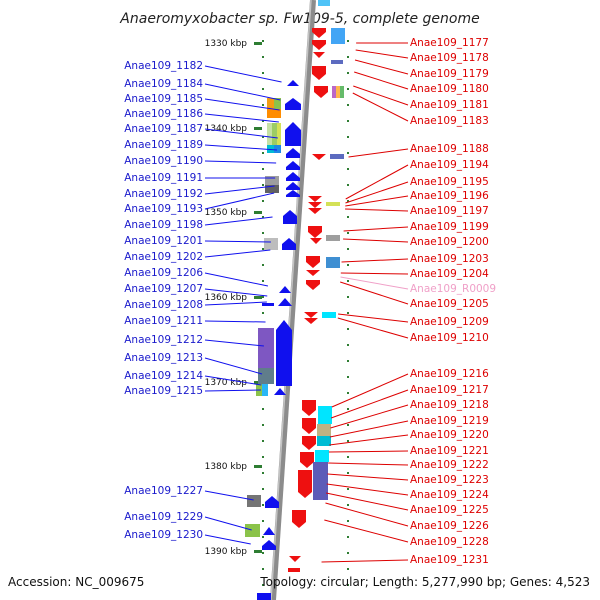 This screenshot has width=600, height=600. Describe the element at coordinates (163, 178) in the screenshot. I see `gene-label: Anae109_1191` at that location.